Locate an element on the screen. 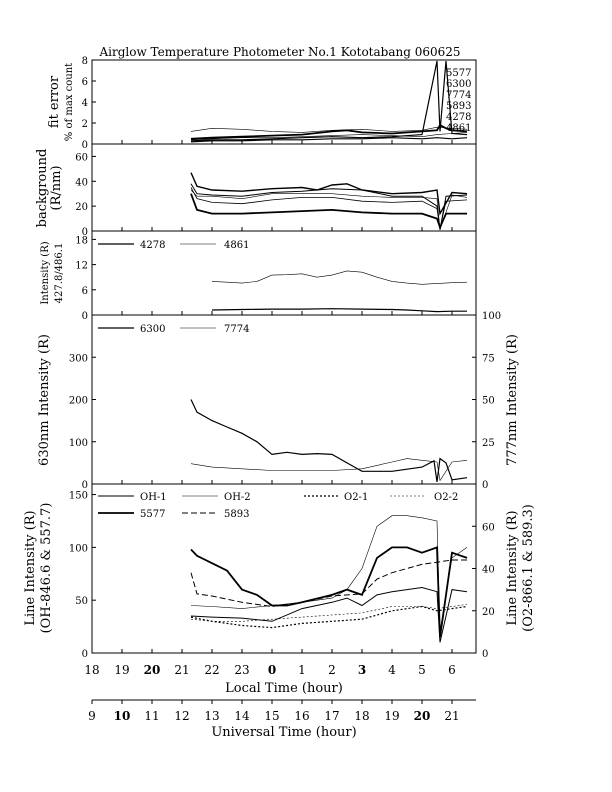  fit-error-legend-5577: 5577 is located at coordinates (458, 73).